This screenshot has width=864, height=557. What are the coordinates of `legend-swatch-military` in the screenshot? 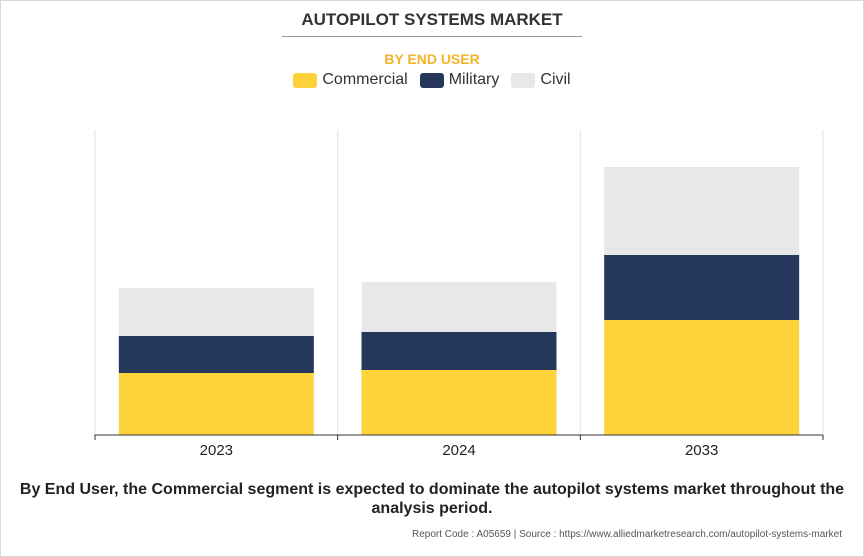 It's located at (431, 80).